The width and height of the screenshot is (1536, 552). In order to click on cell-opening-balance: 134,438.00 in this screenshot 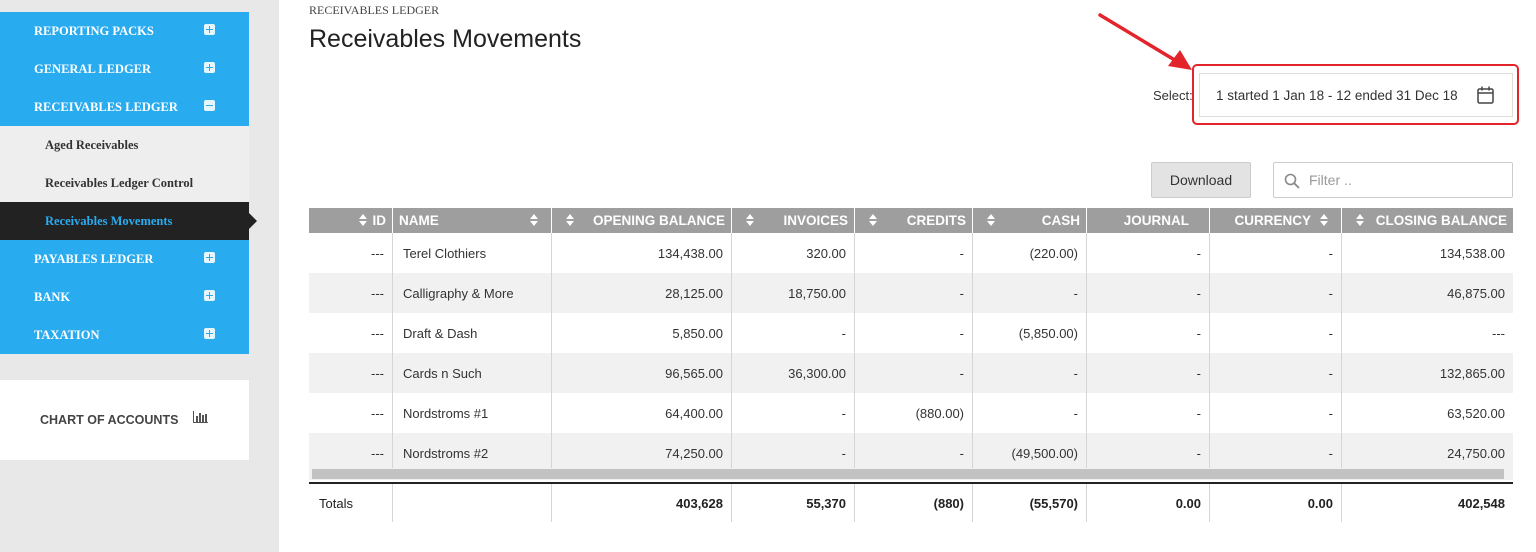, I will do `click(642, 253)`.